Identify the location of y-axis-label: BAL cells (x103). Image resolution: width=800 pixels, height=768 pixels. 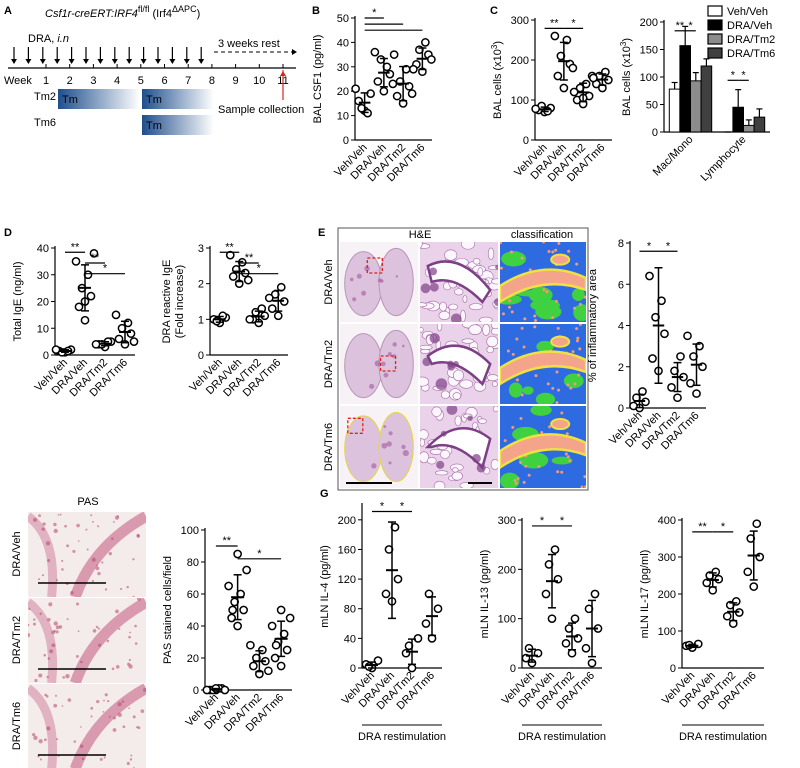
(497, 80).